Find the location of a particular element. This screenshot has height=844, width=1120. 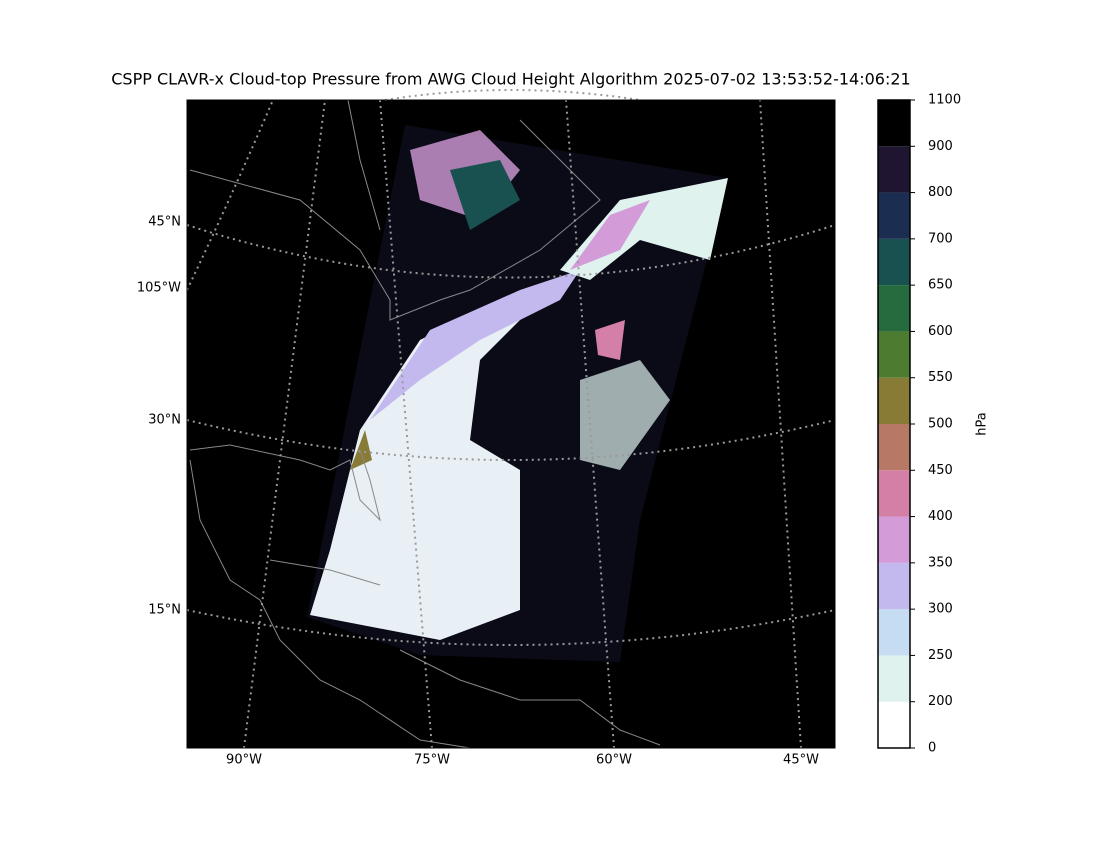

lat-label: 105°W is located at coordinates (159, 288).